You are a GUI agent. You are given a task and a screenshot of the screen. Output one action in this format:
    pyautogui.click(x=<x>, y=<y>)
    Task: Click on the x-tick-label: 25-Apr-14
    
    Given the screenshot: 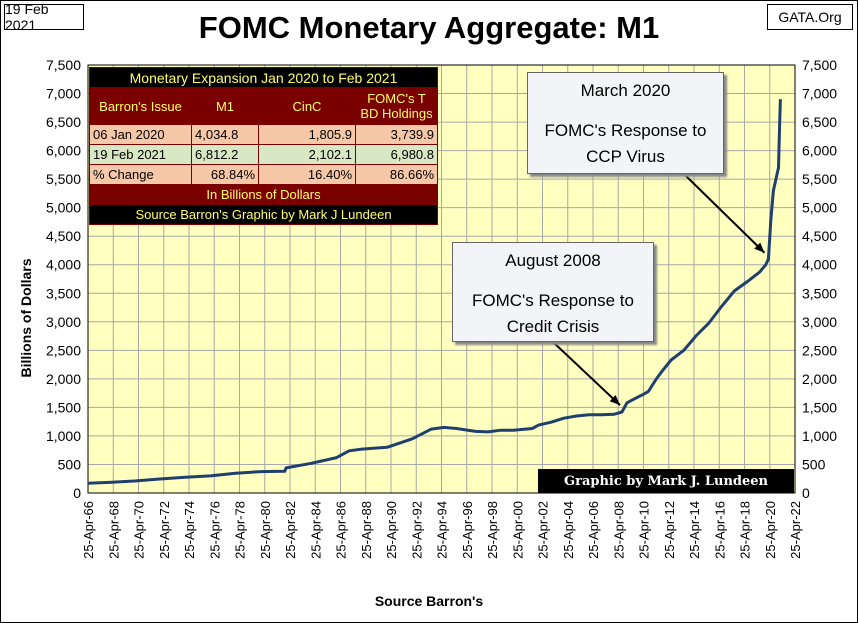 What is the action you would take?
    pyautogui.click(x=694, y=530)
    